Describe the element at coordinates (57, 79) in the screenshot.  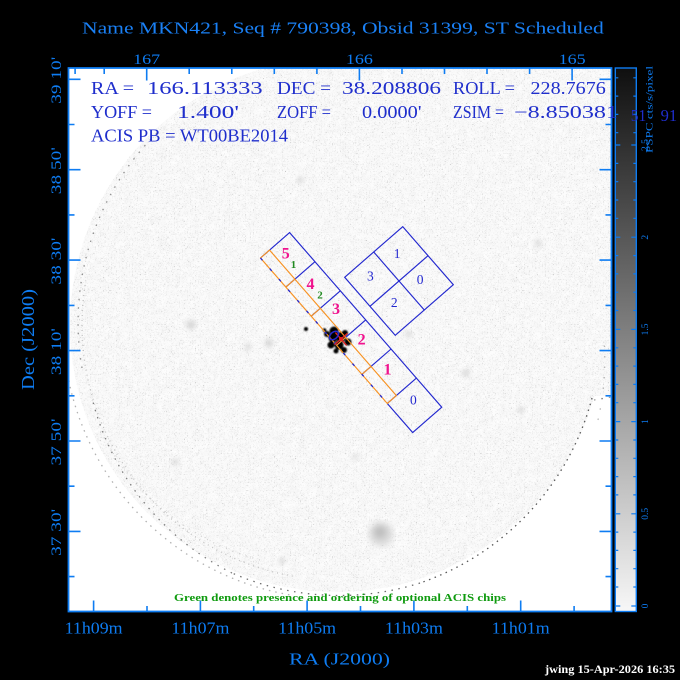
I see `svg-text: 39 10'` at that location.